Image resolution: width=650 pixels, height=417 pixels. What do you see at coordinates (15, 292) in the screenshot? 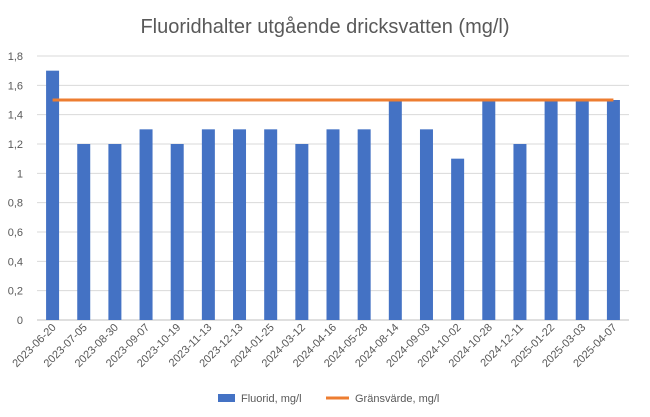
I see `y-tick-label: 0,2` at bounding box center [15, 292].